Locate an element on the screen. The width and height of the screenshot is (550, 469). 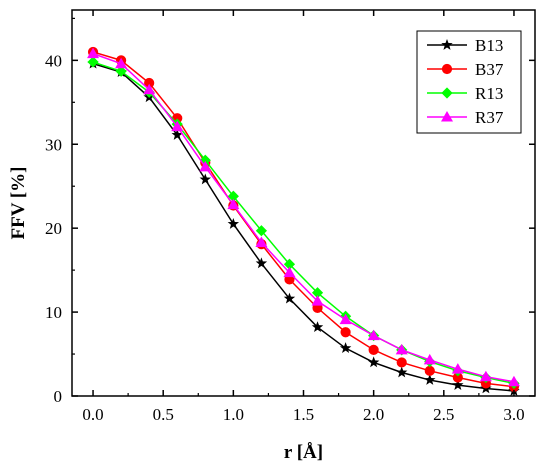
x-tick-label: 1.0 is located at coordinates (233, 414).